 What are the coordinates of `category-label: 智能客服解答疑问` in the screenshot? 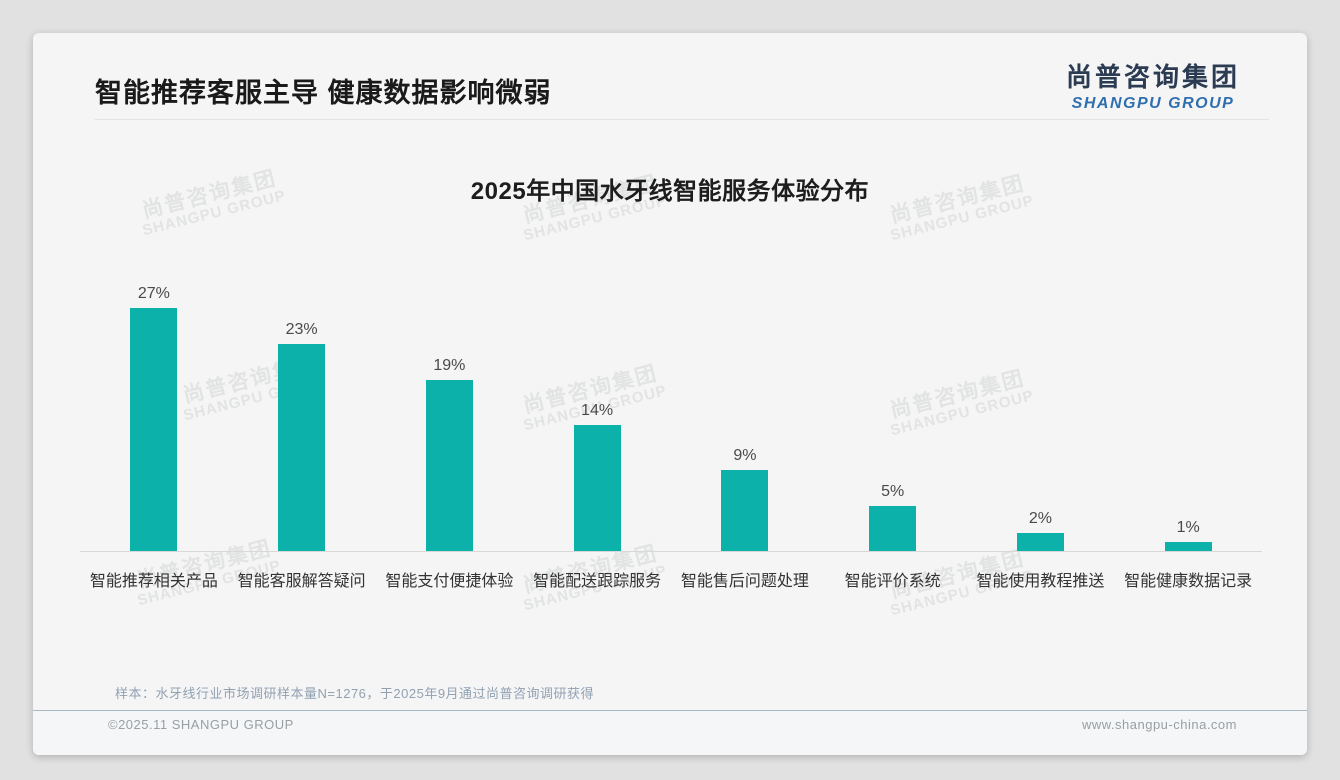 It's located at (301, 581).